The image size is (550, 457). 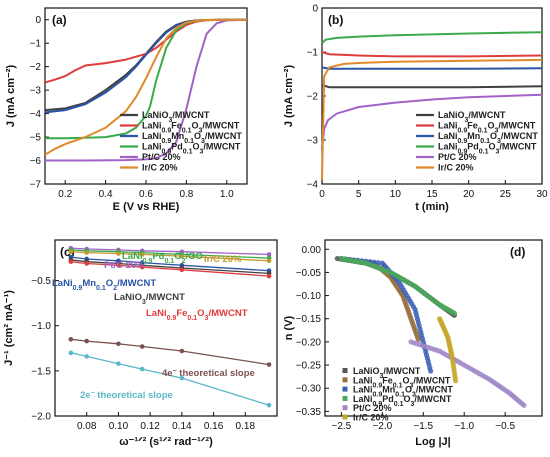 I want to click on annotation-label: LaNi0.9Mn0.1O2/MWCNT, so click(x=104, y=285).